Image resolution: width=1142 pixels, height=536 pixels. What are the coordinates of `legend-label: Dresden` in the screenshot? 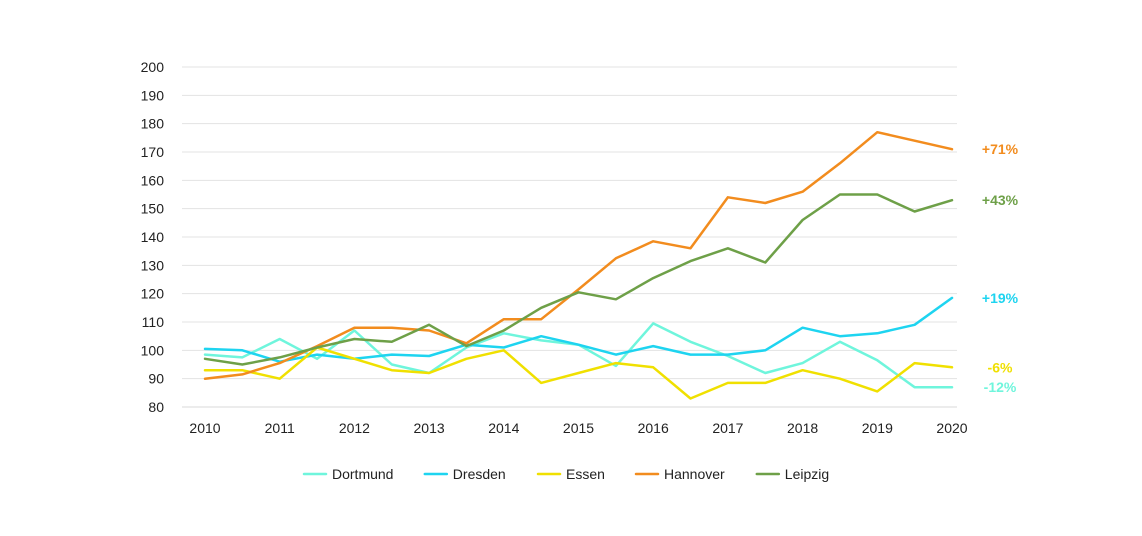 It's located at (479, 474).